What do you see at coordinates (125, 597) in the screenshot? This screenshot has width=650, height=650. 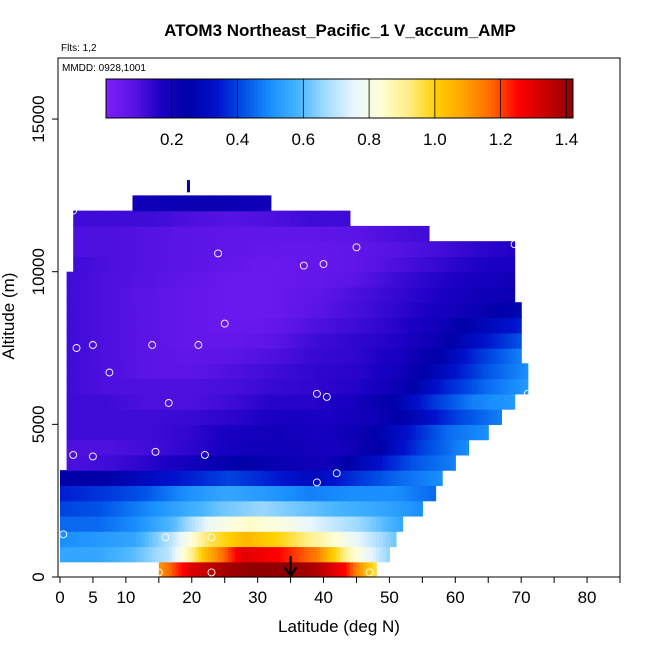 I see `x-tick-label: 10` at bounding box center [125, 597].